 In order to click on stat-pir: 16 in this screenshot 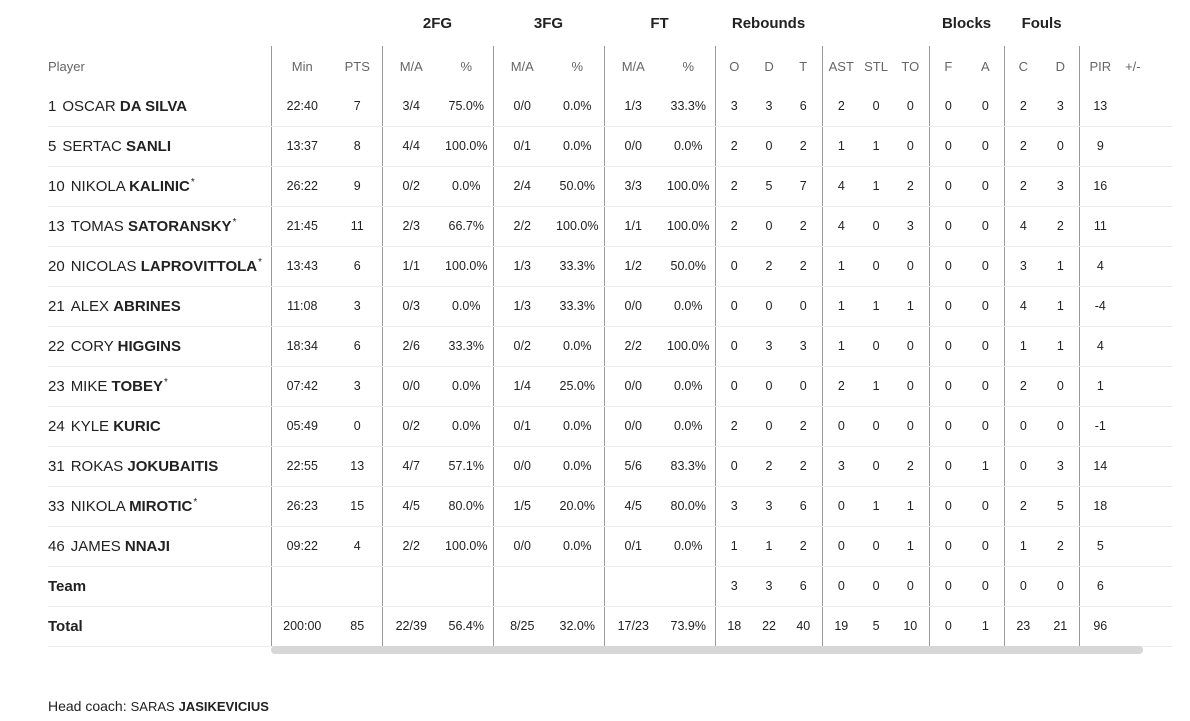, I will do `click(1100, 186)`.